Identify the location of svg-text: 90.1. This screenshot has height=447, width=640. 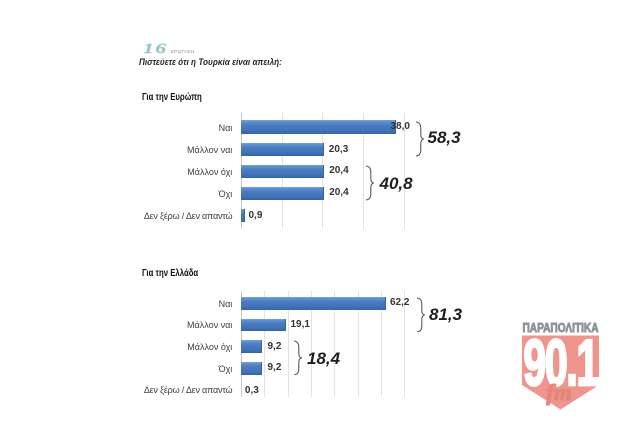
(560, 362).